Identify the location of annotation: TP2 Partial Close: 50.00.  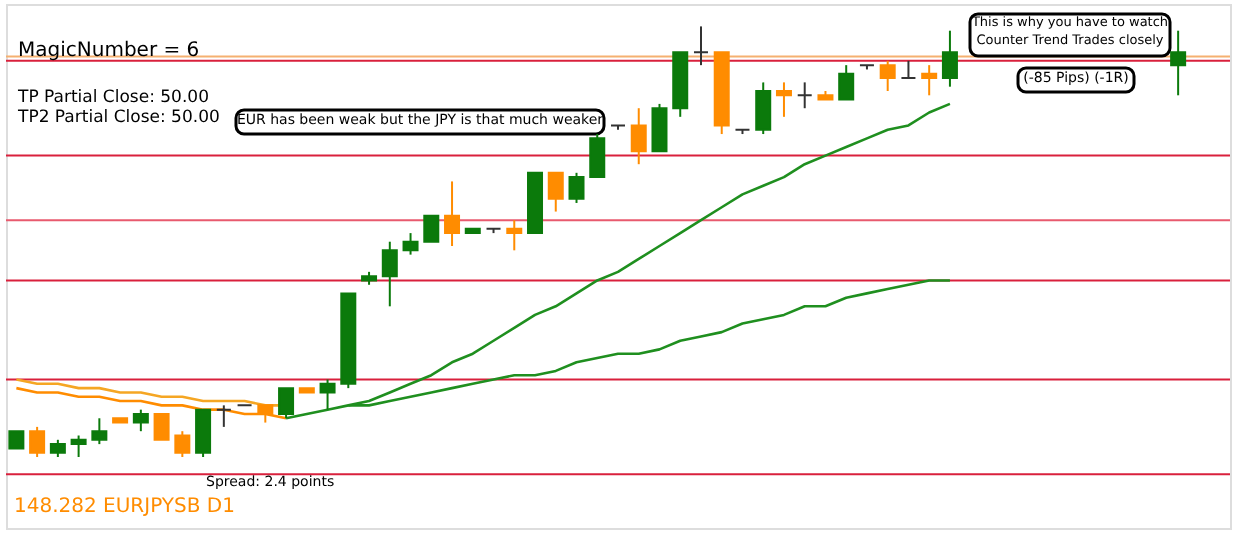
(118, 118).